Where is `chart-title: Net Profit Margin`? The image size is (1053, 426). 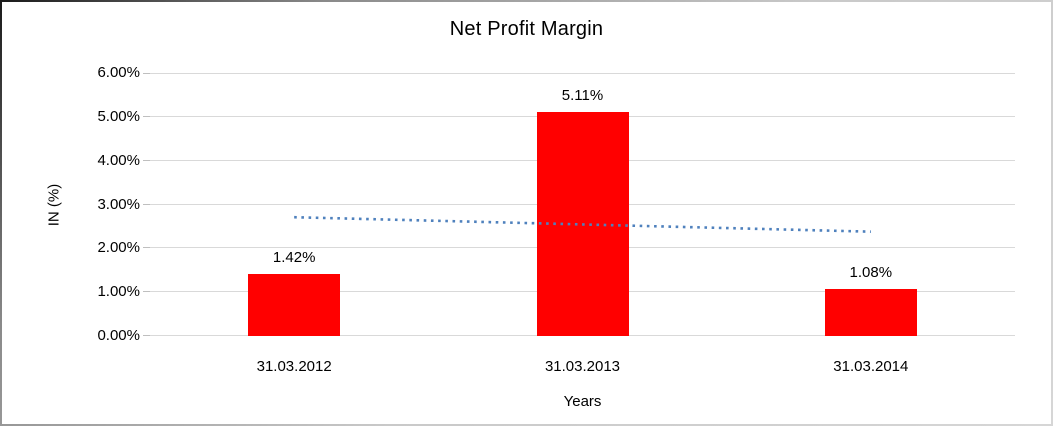
chart-title: Net Profit Margin is located at coordinates (526, 29).